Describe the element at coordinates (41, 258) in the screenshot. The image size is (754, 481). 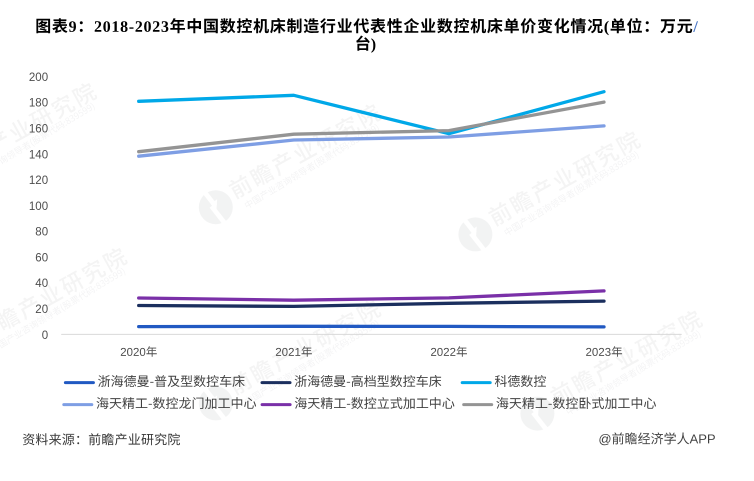
I see `svg-text: 60` at that location.